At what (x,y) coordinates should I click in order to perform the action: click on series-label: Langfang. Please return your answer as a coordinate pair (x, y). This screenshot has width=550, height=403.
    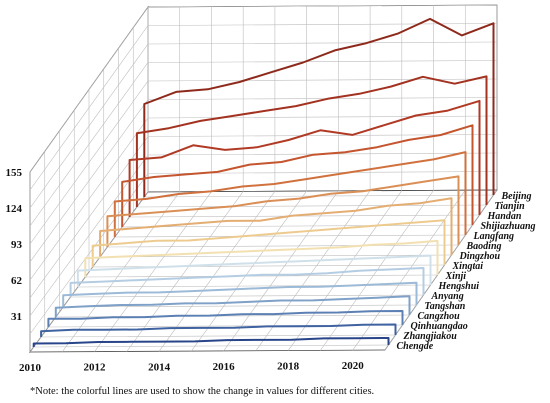
    Looking at the image, I should click on (494, 236).